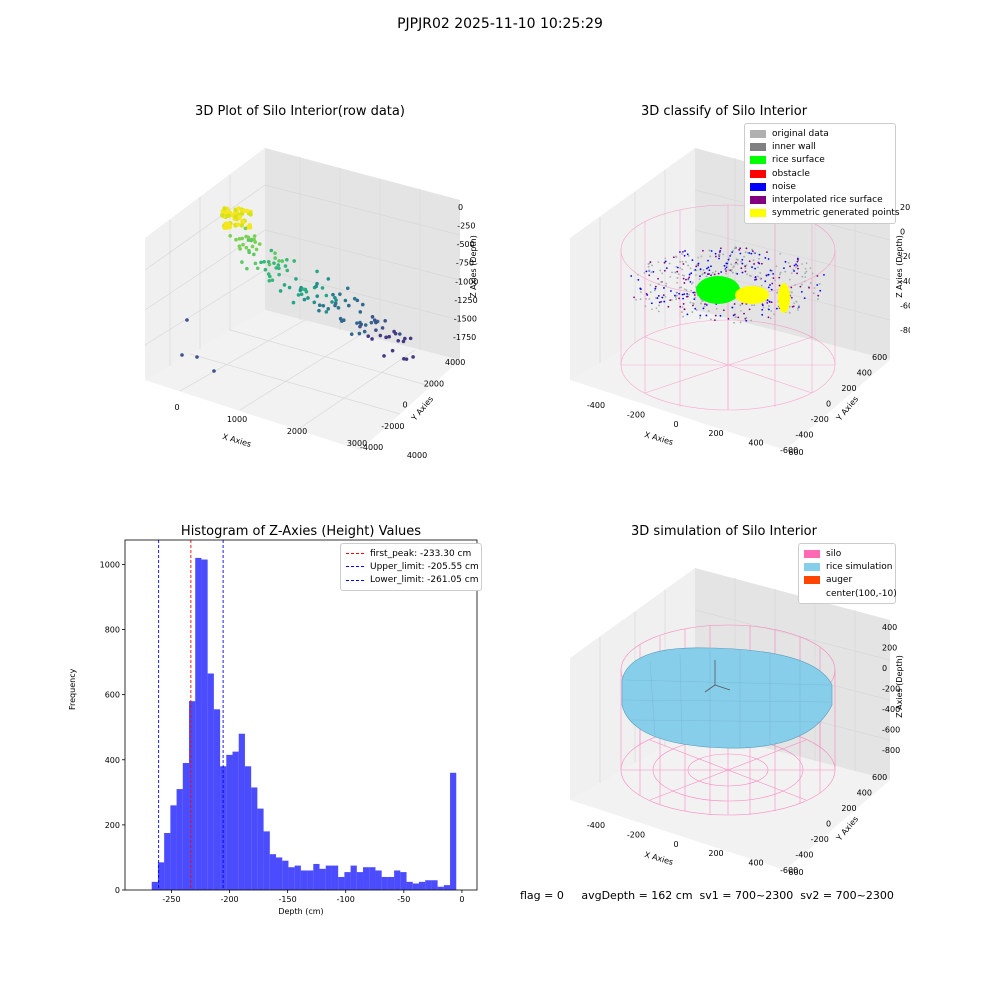 This screenshot has width=1000, height=1000. Describe the element at coordinates (828, 824) in the screenshot. I see `simulation-y-tick: 0` at that location.